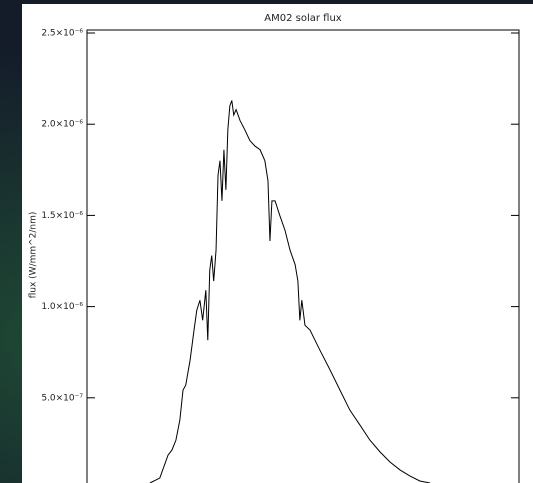  What do you see at coordinates (62, 398) in the screenshot?
I see `y-tick-label: 5.0×10⁻⁷` at bounding box center [62, 398].